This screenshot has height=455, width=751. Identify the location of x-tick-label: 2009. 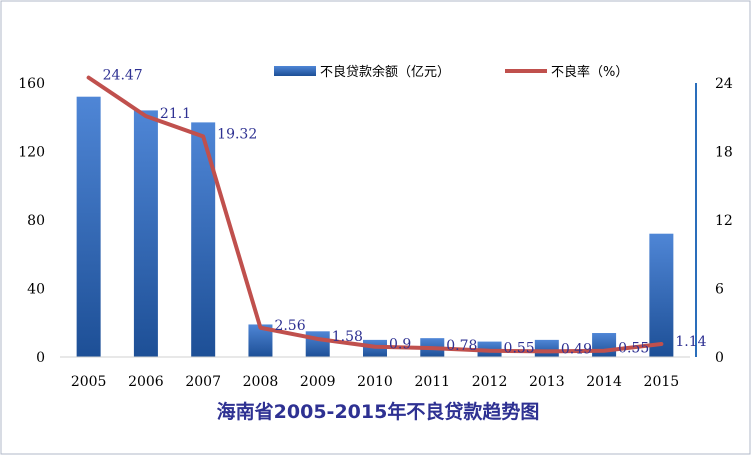
(318, 382).